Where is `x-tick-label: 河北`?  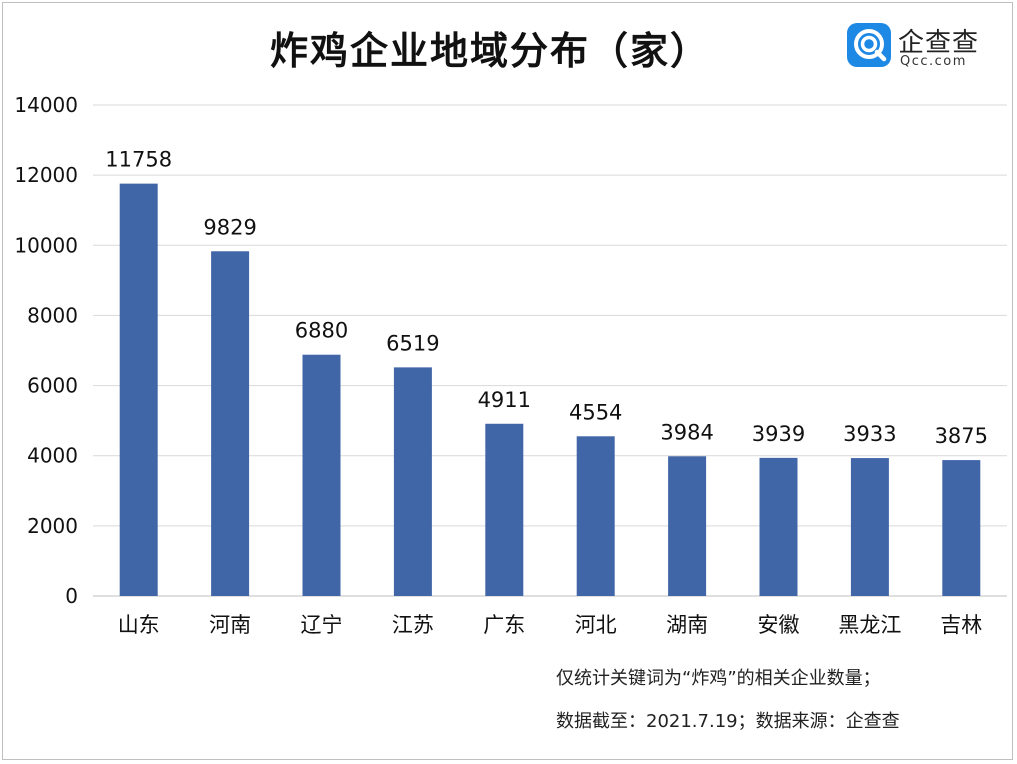 x-tick-label: 河北 is located at coordinates (596, 625).